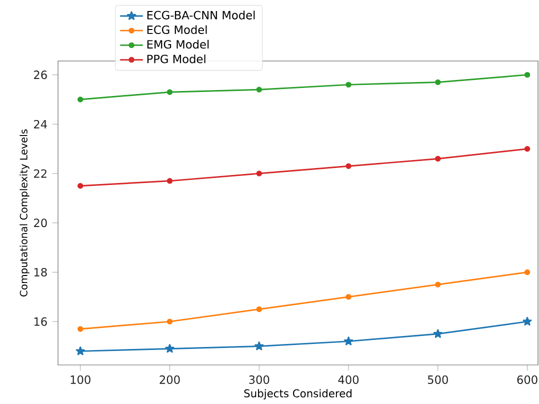 The height and width of the screenshot is (404, 539). What do you see at coordinates (177, 29) in the screenshot?
I see `legend-label: ECG Model` at bounding box center [177, 29].